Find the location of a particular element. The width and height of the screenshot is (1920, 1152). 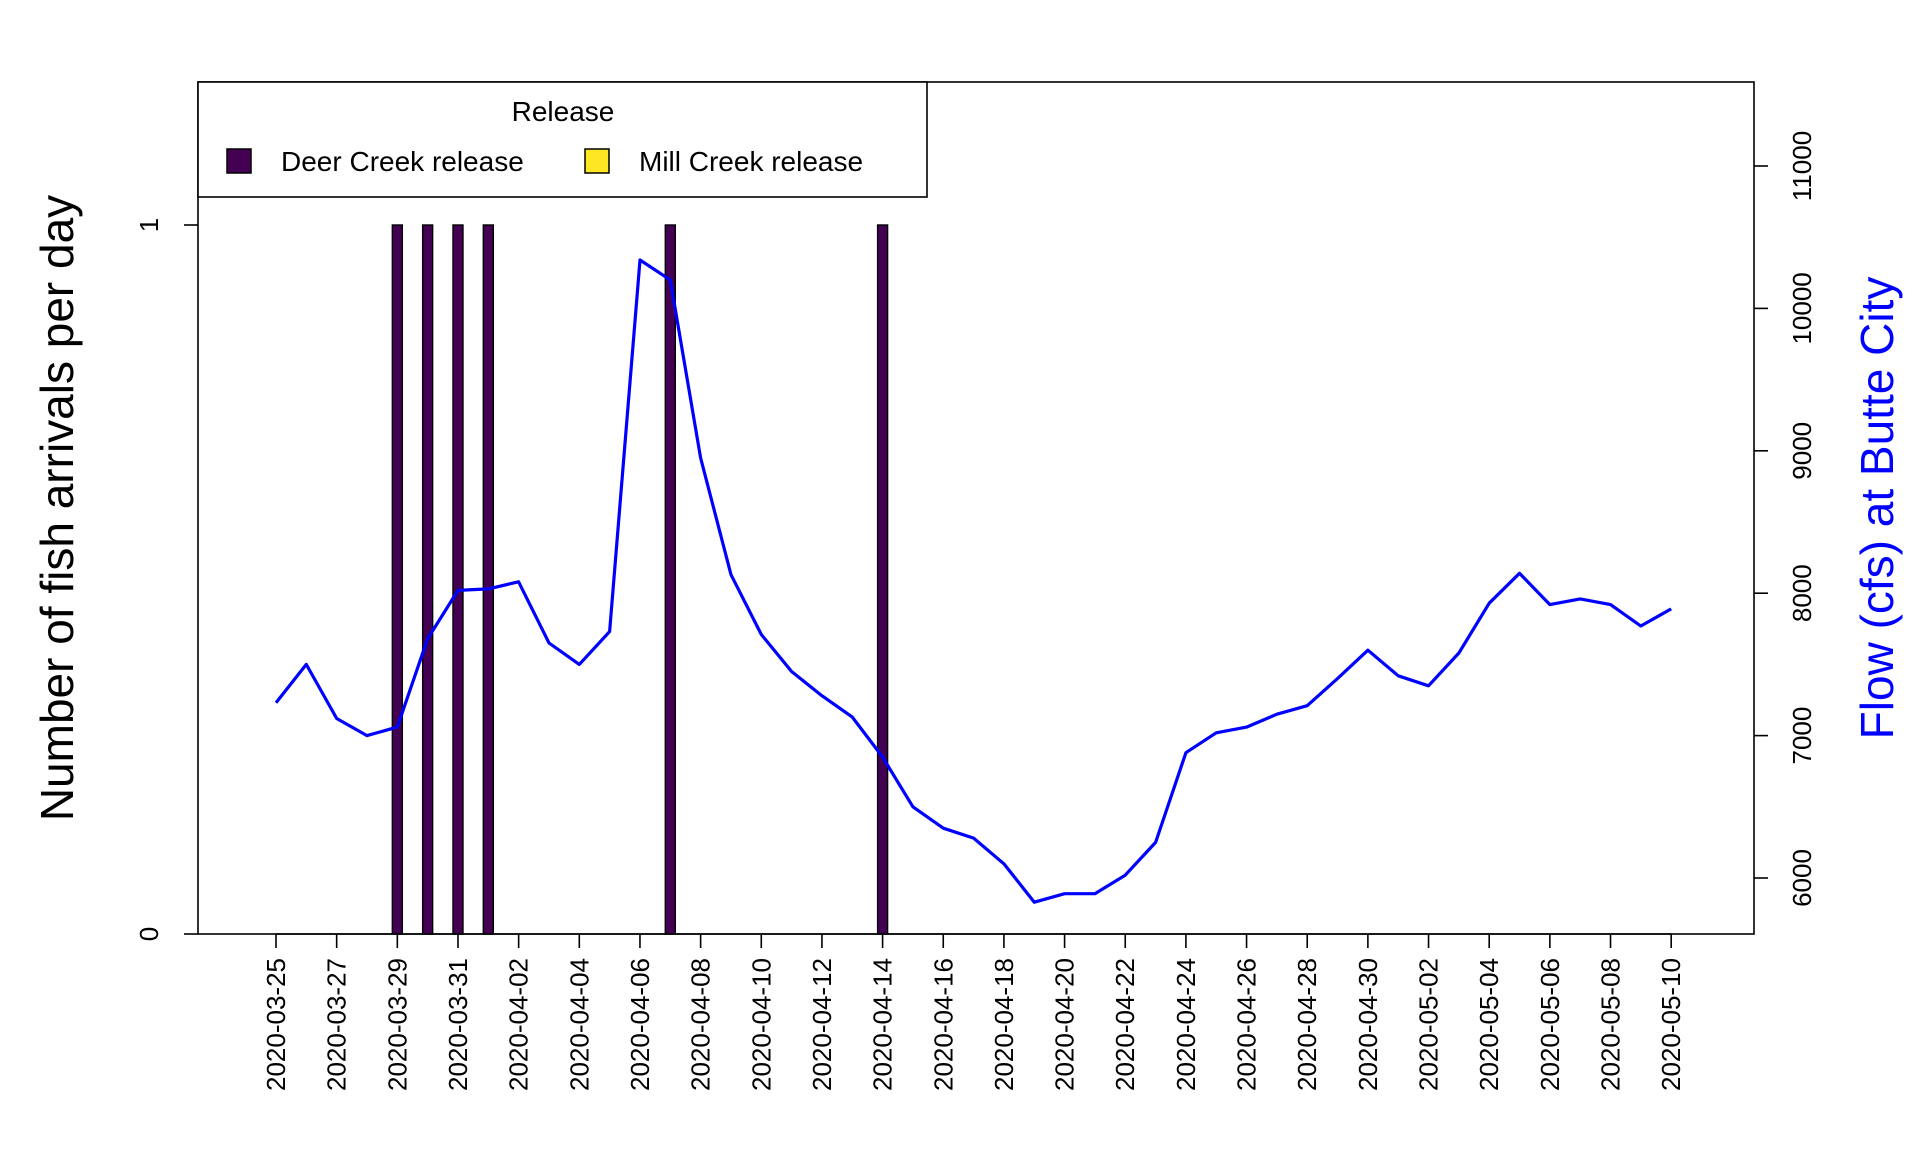

y2-tick-label: 11000 is located at coordinates (1802, 166).